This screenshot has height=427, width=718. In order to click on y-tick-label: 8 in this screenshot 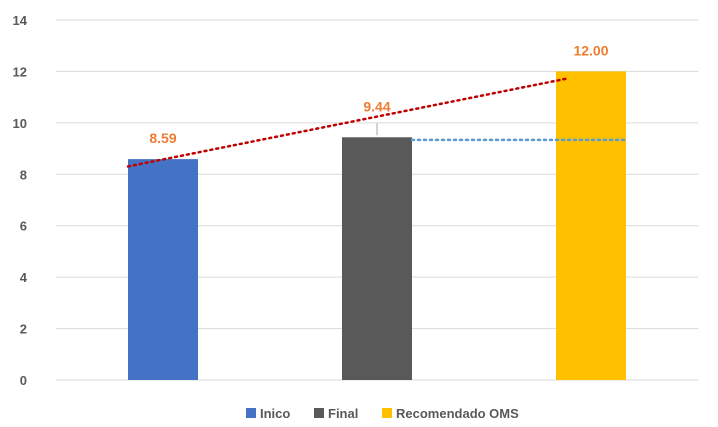, I will do `click(23, 174)`.